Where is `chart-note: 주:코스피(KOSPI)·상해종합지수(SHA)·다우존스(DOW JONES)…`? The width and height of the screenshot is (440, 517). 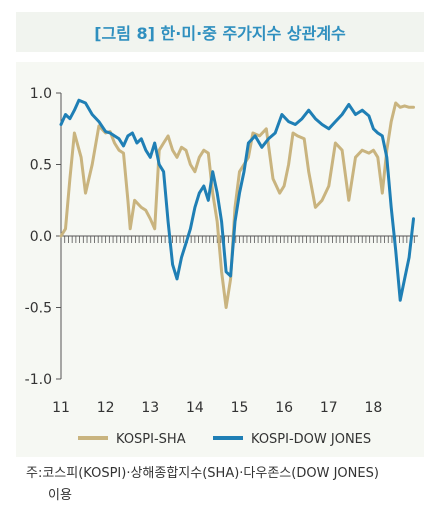 chart-note: 주:코스피(KOSPI)·상해종합지수(SHA)·다우존스(DOW JONES)… is located at coordinates (226, 485).